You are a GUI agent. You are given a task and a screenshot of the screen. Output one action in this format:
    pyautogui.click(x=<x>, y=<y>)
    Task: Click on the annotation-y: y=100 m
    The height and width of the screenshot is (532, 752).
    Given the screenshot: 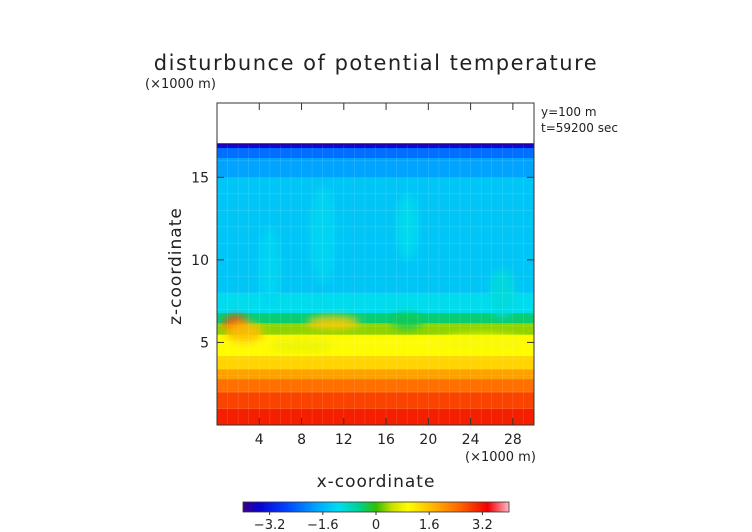 What is the action you would take?
    pyautogui.click(x=569, y=112)
    